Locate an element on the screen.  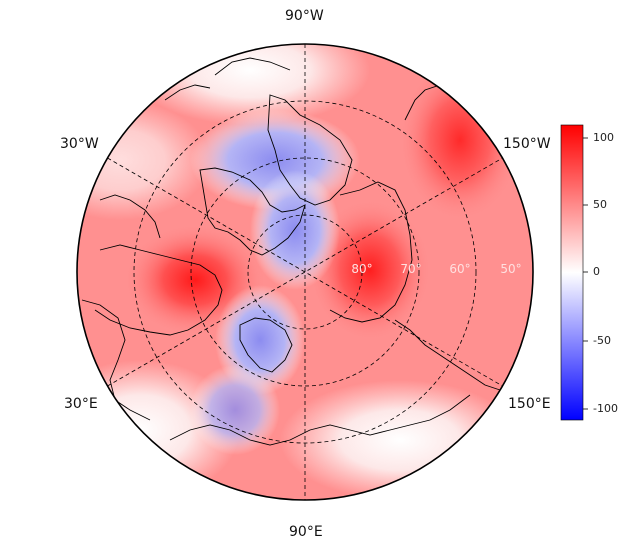
lat-label-80: 80° is located at coordinates (361, 269).